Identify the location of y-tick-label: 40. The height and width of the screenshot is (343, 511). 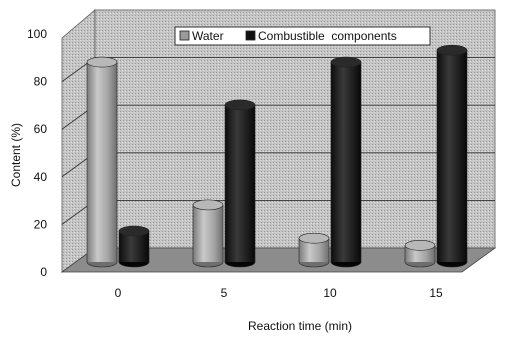
(41, 177).